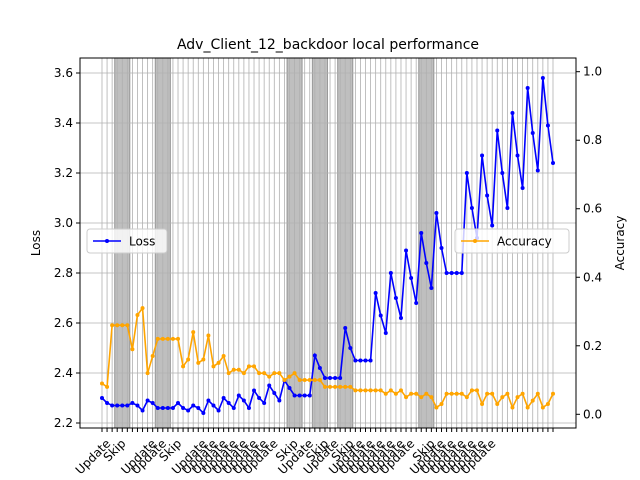 The width and height of the screenshot is (640, 480). What do you see at coordinates (592, 277) in the screenshot?
I see `right-y-tick-label: 0.4` at bounding box center [592, 277].